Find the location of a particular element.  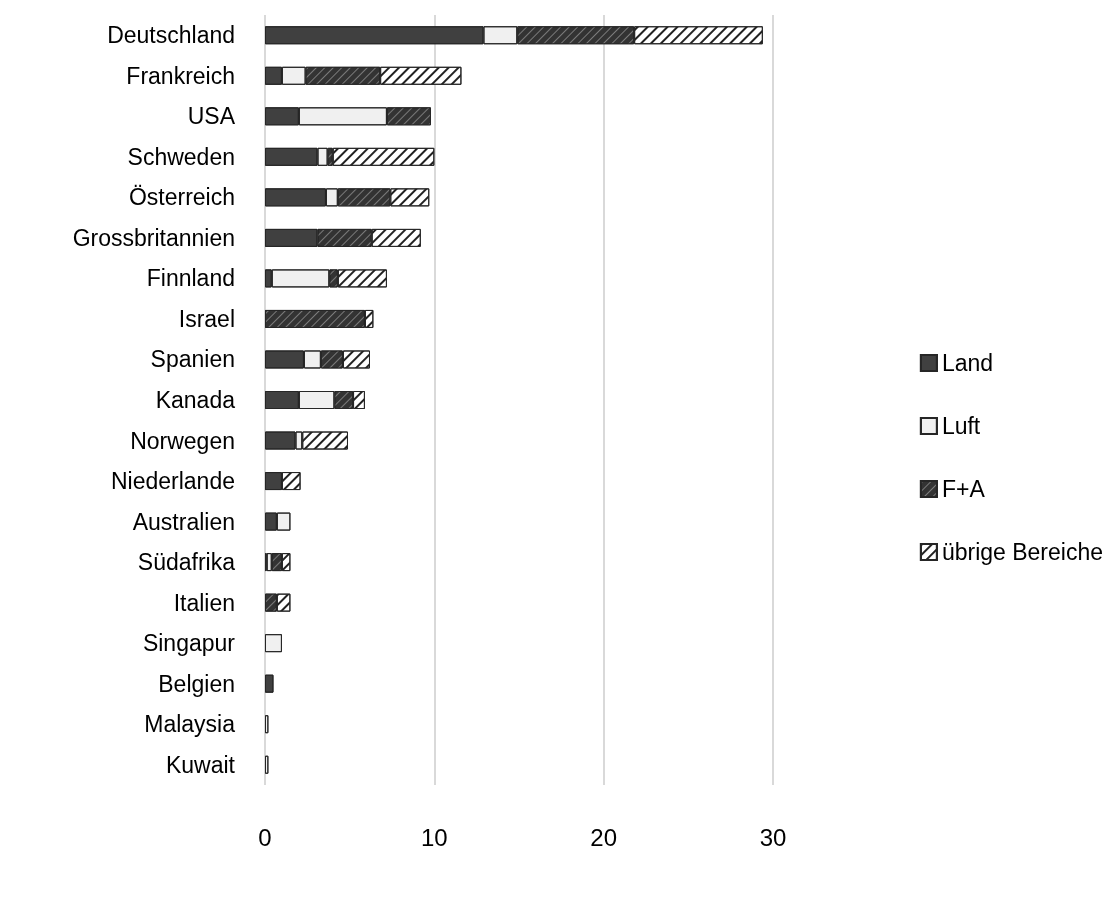

y-tick-label: Norwegen is located at coordinates (182, 440).